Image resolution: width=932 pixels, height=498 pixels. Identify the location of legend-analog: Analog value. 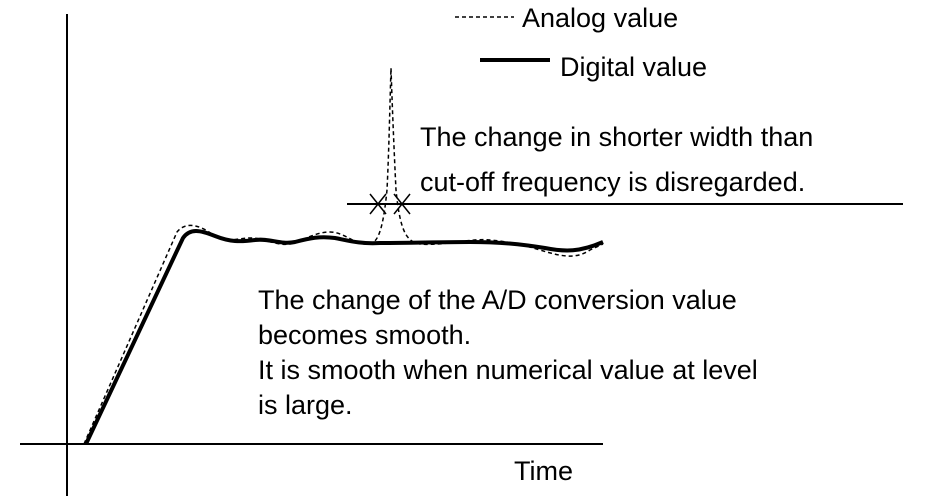
(600, 18).